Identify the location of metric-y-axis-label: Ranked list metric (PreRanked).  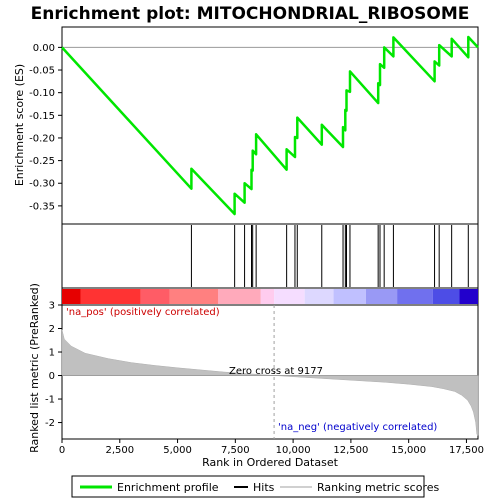
(34, 368).